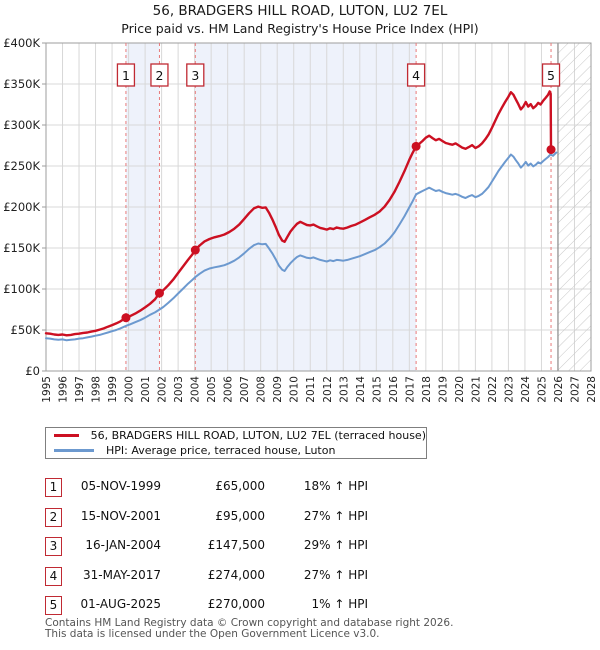 The height and width of the screenshot is (650, 600). Describe the element at coordinates (80, 389) in the screenshot. I see `x-tick-label: 1997` at that location.